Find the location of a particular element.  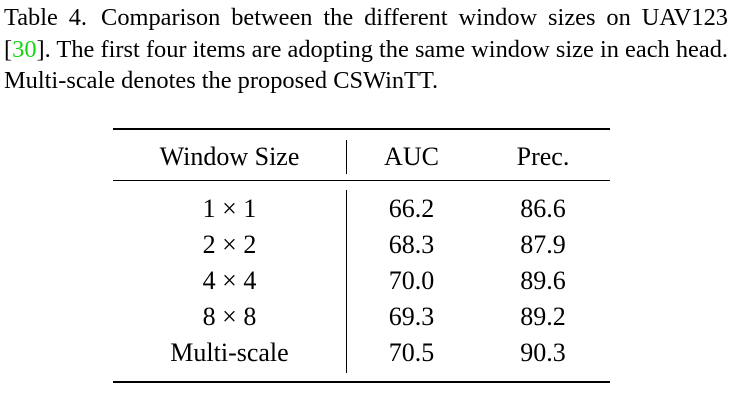

caption-label: Table 4. is located at coordinates (46, 17).